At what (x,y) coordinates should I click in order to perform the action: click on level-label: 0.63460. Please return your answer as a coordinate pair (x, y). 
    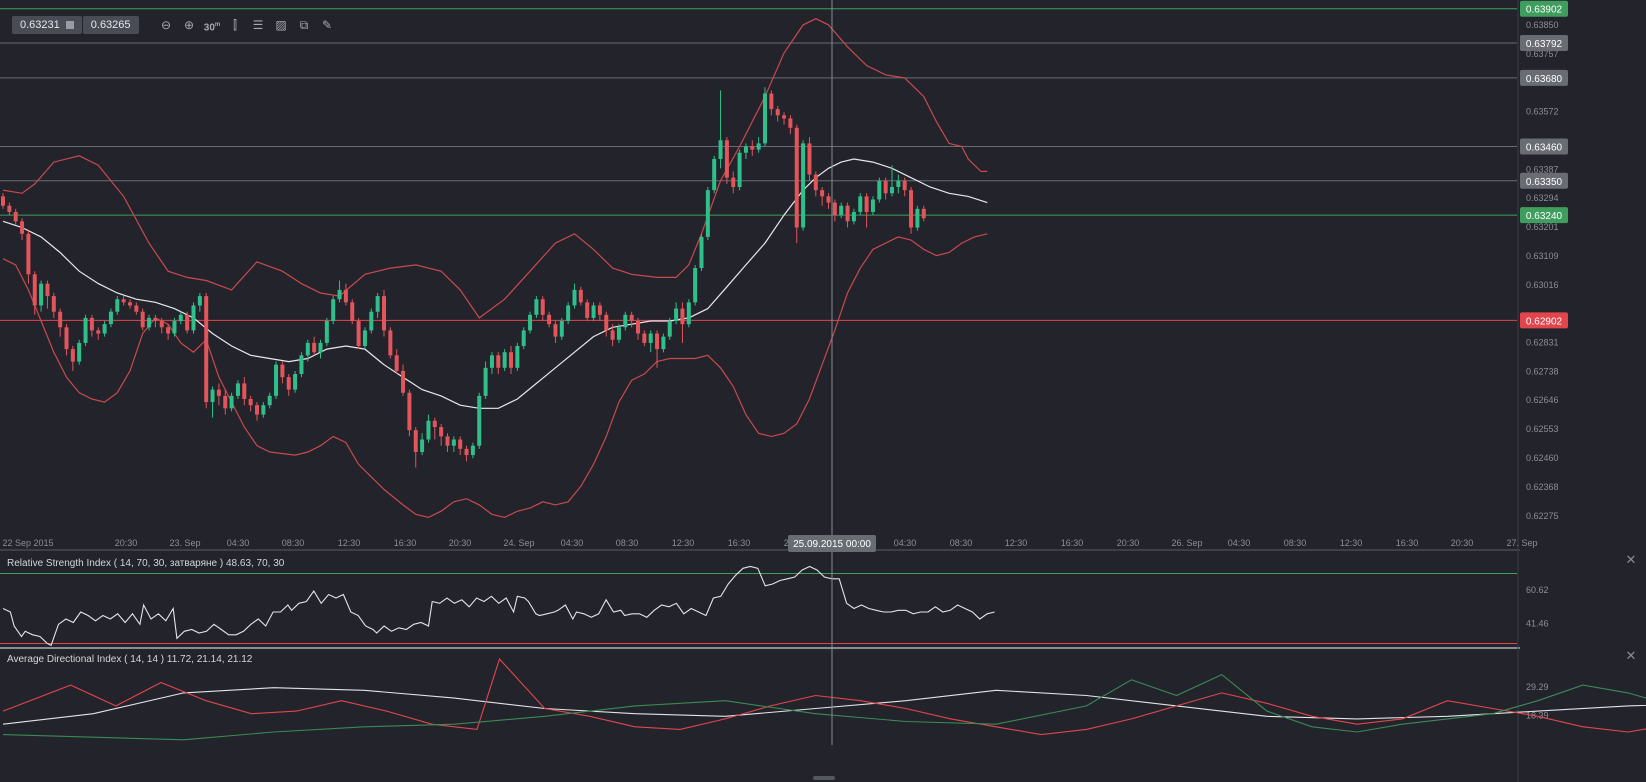
    Looking at the image, I should click on (1544, 147).